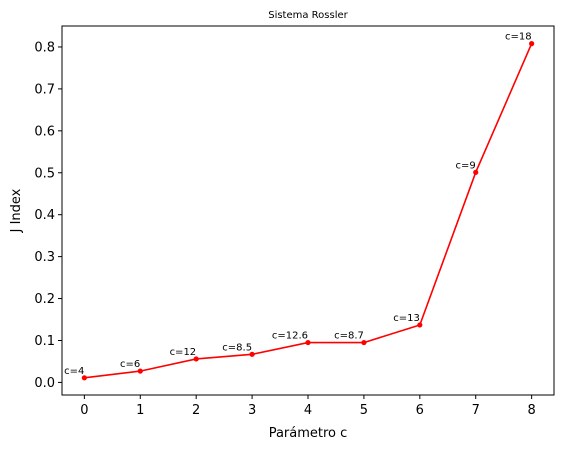 This screenshot has height=449, width=567. What do you see at coordinates (290, 336) in the screenshot?
I see `data-point-label: c=12.6` at bounding box center [290, 336].